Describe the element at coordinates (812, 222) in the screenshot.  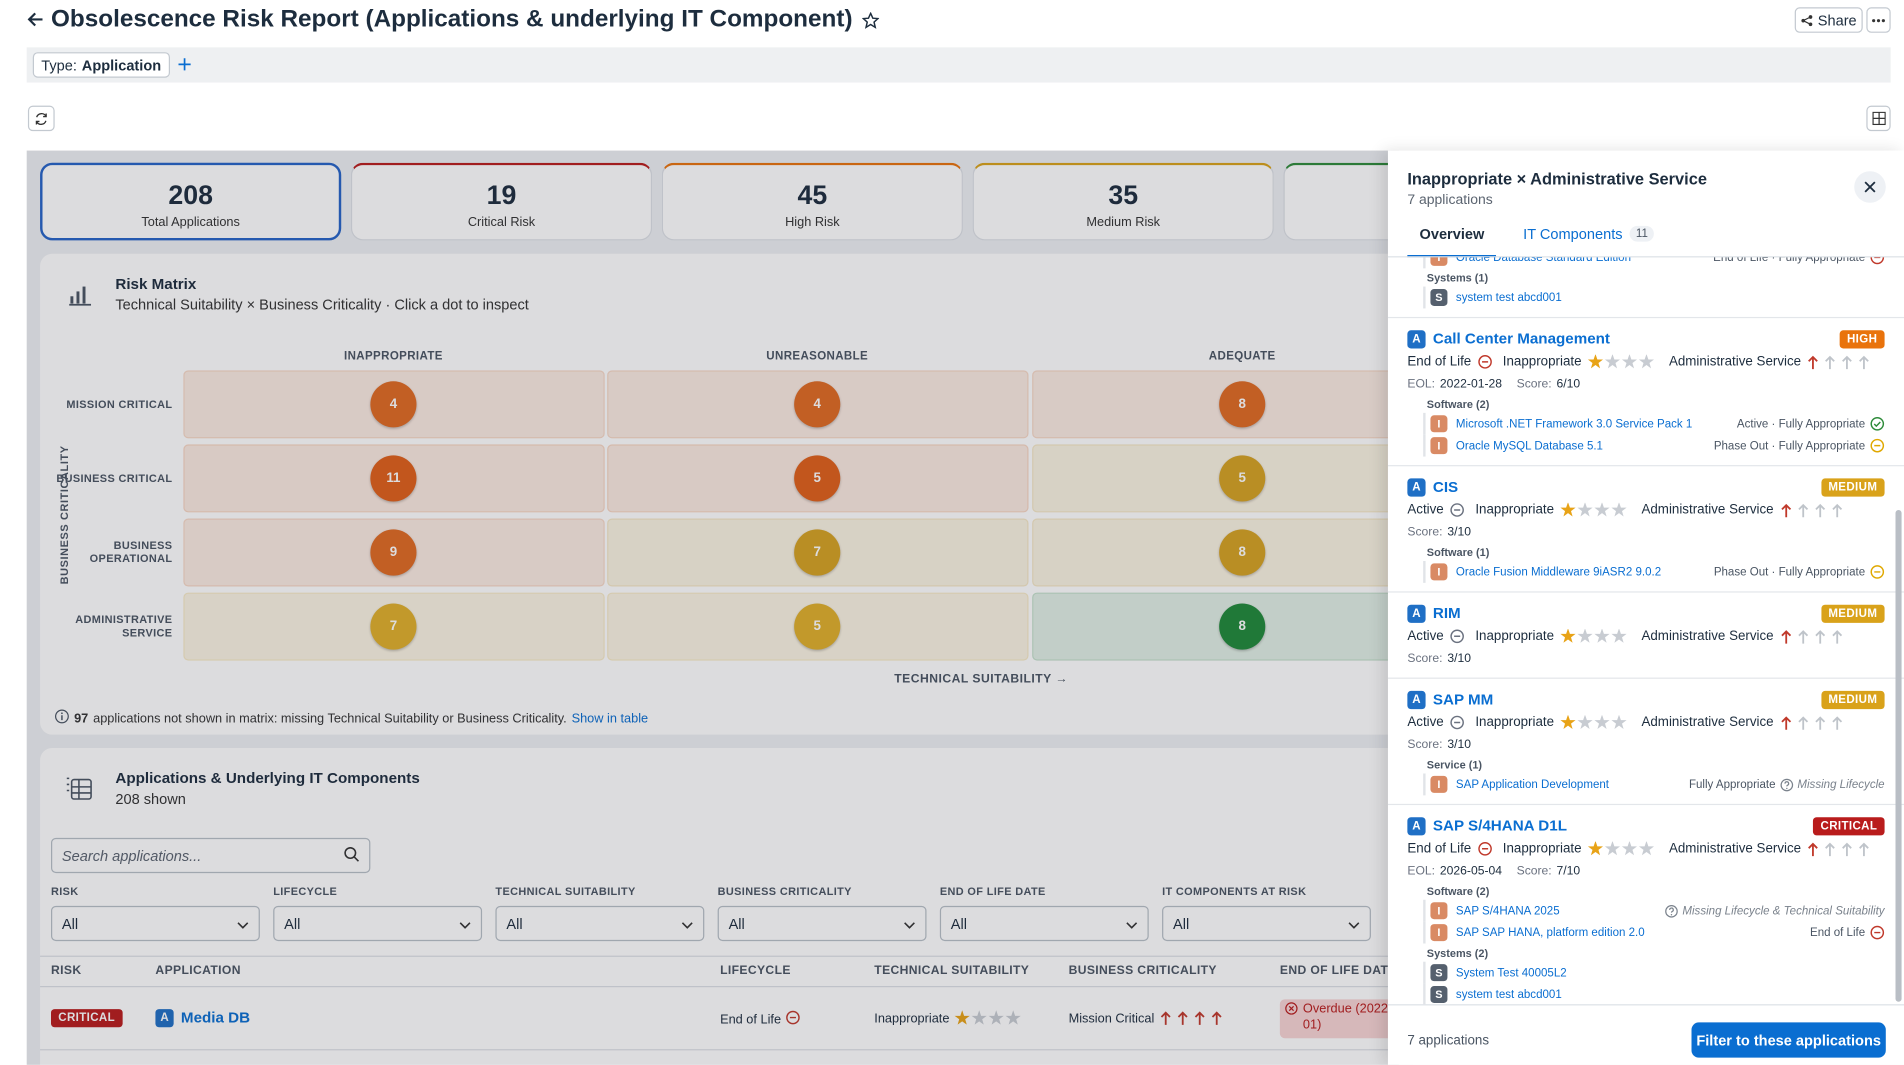
I see `kpi-label: High Risk` at that location.